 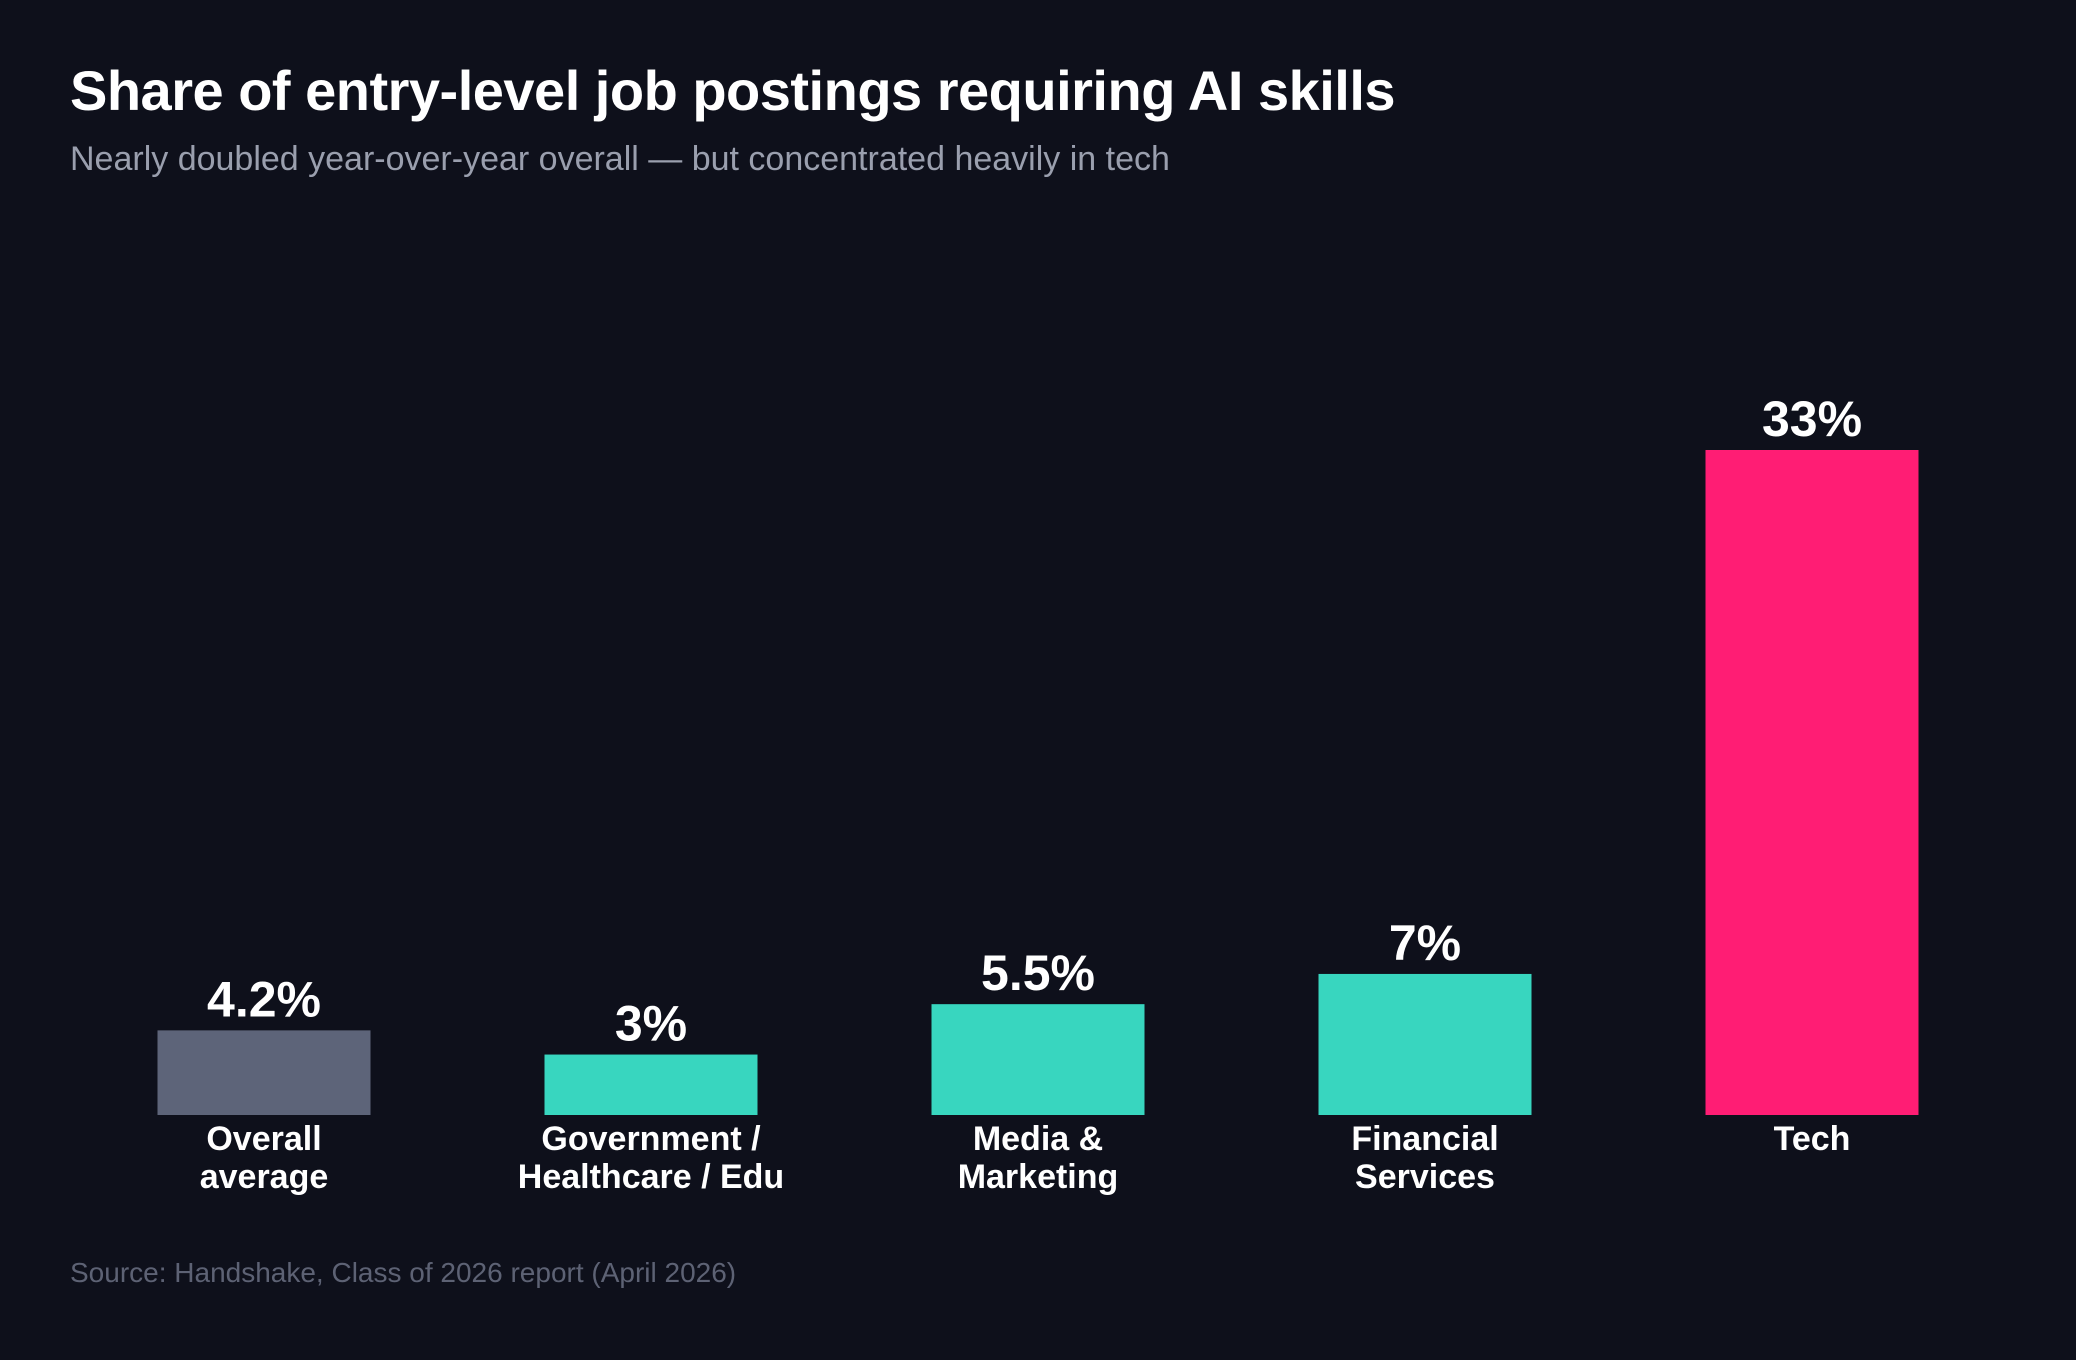 I want to click on category-label-line: Healthcare / Edu, so click(x=651, y=1177).